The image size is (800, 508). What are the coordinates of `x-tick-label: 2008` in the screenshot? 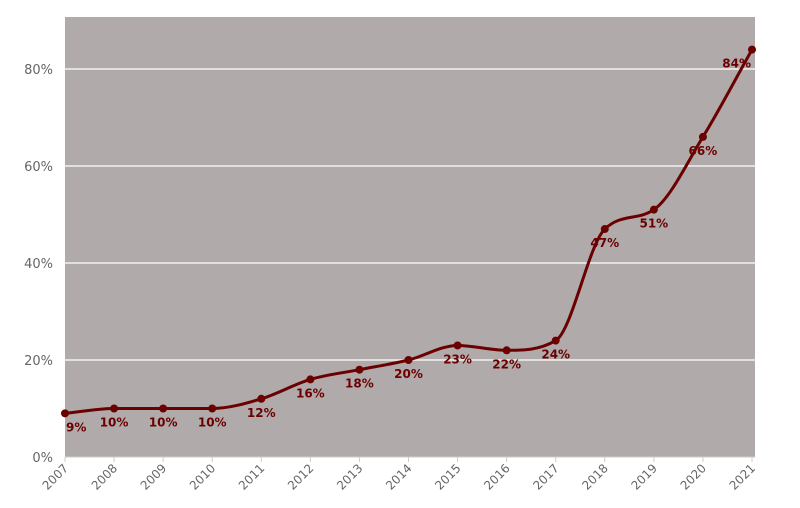 It's located at (104, 476).